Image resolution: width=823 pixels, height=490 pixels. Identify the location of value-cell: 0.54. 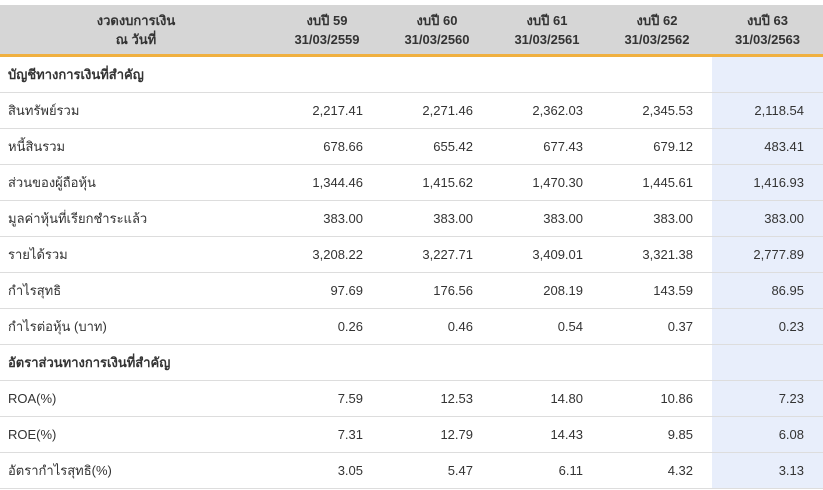
(547, 326).